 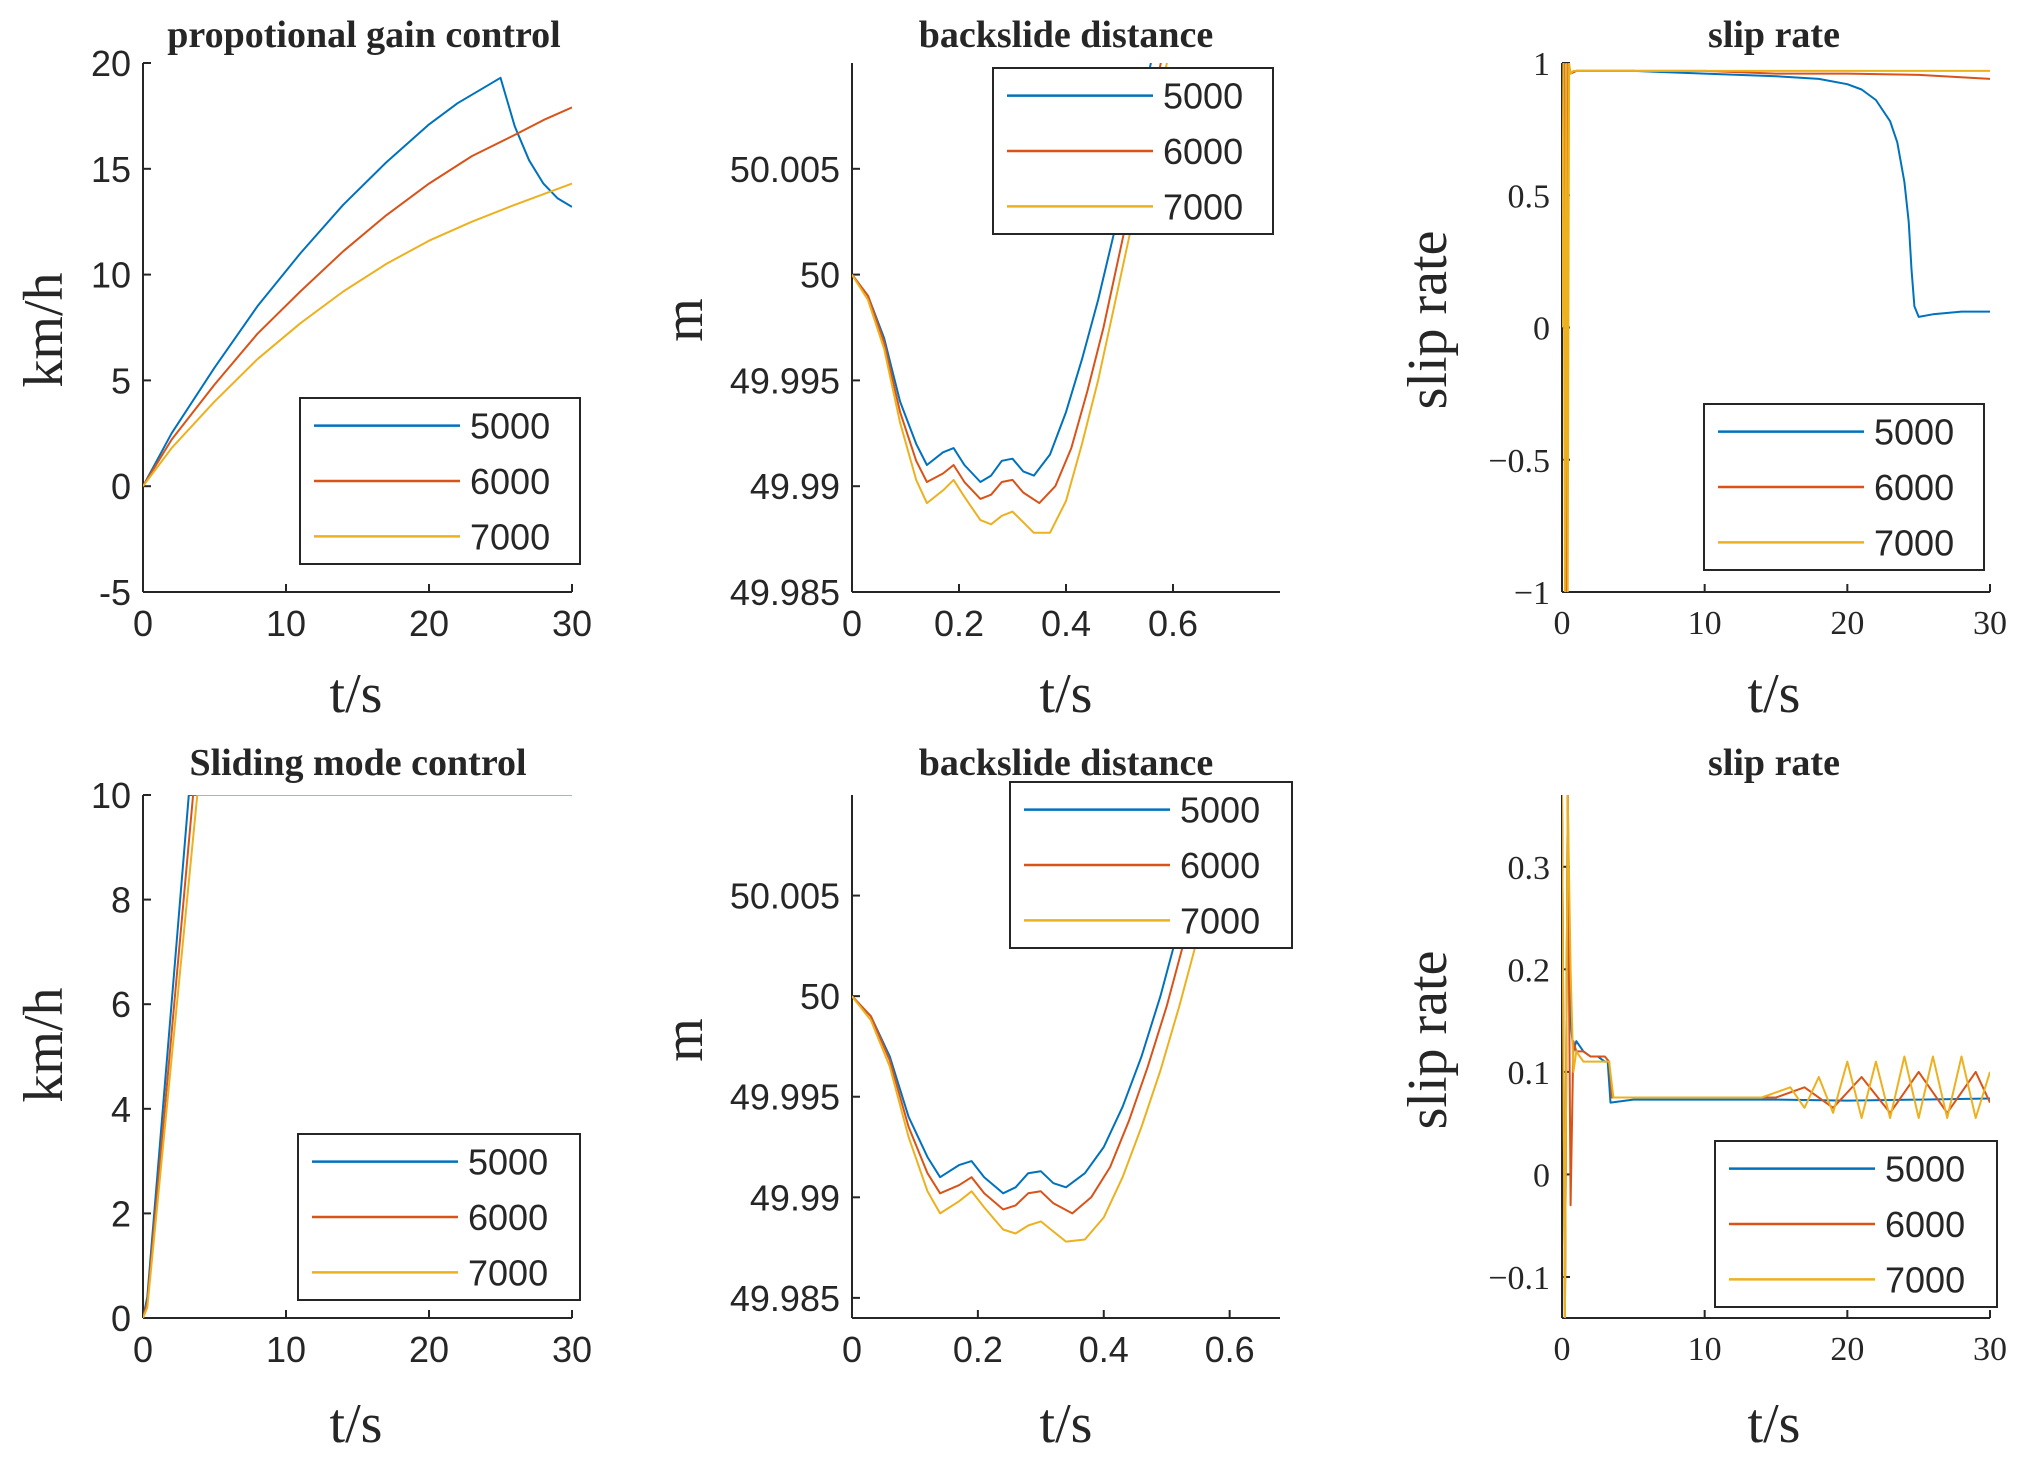 What do you see at coordinates (357, 763) in the screenshot?
I see `panel-title: Sliding mode control` at bounding box center [357, 763].